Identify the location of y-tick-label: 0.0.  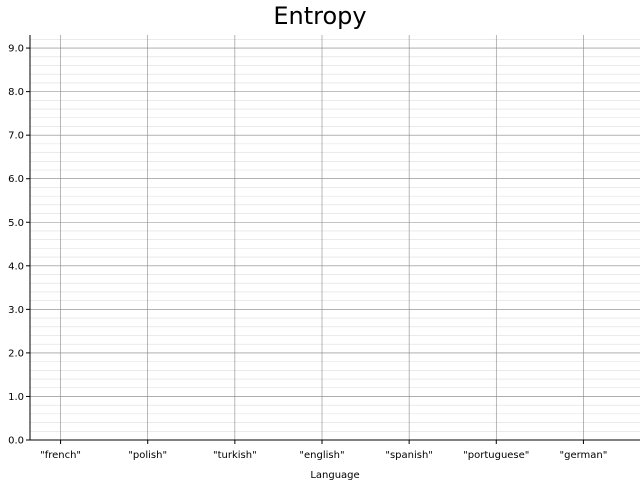
(16, 441).